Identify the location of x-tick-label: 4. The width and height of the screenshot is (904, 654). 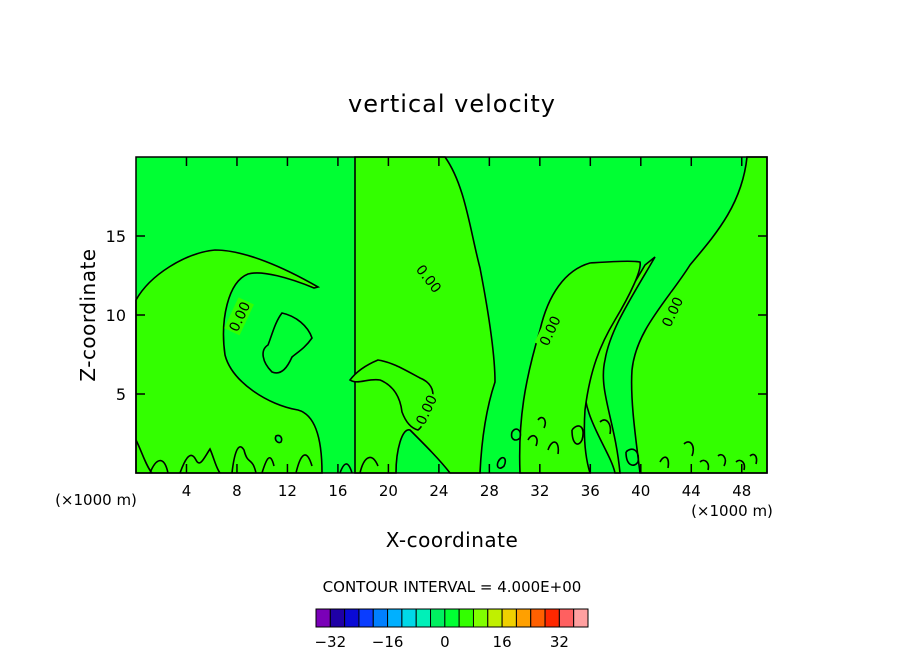
(187, 491).